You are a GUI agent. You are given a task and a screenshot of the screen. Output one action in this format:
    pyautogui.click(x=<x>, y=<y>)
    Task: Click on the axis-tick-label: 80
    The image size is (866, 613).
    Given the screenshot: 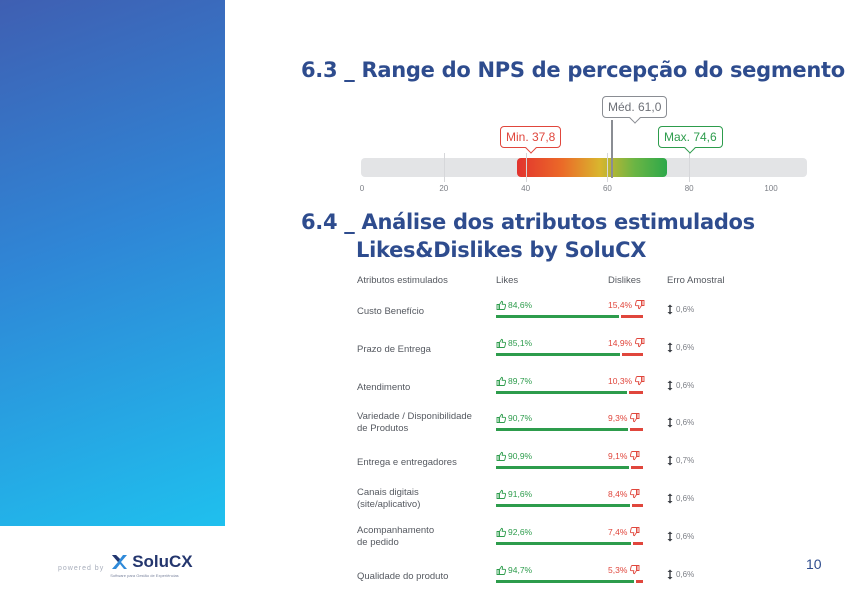 What is the action you would take?
    pyautogui.click(x=689, y=188)
    